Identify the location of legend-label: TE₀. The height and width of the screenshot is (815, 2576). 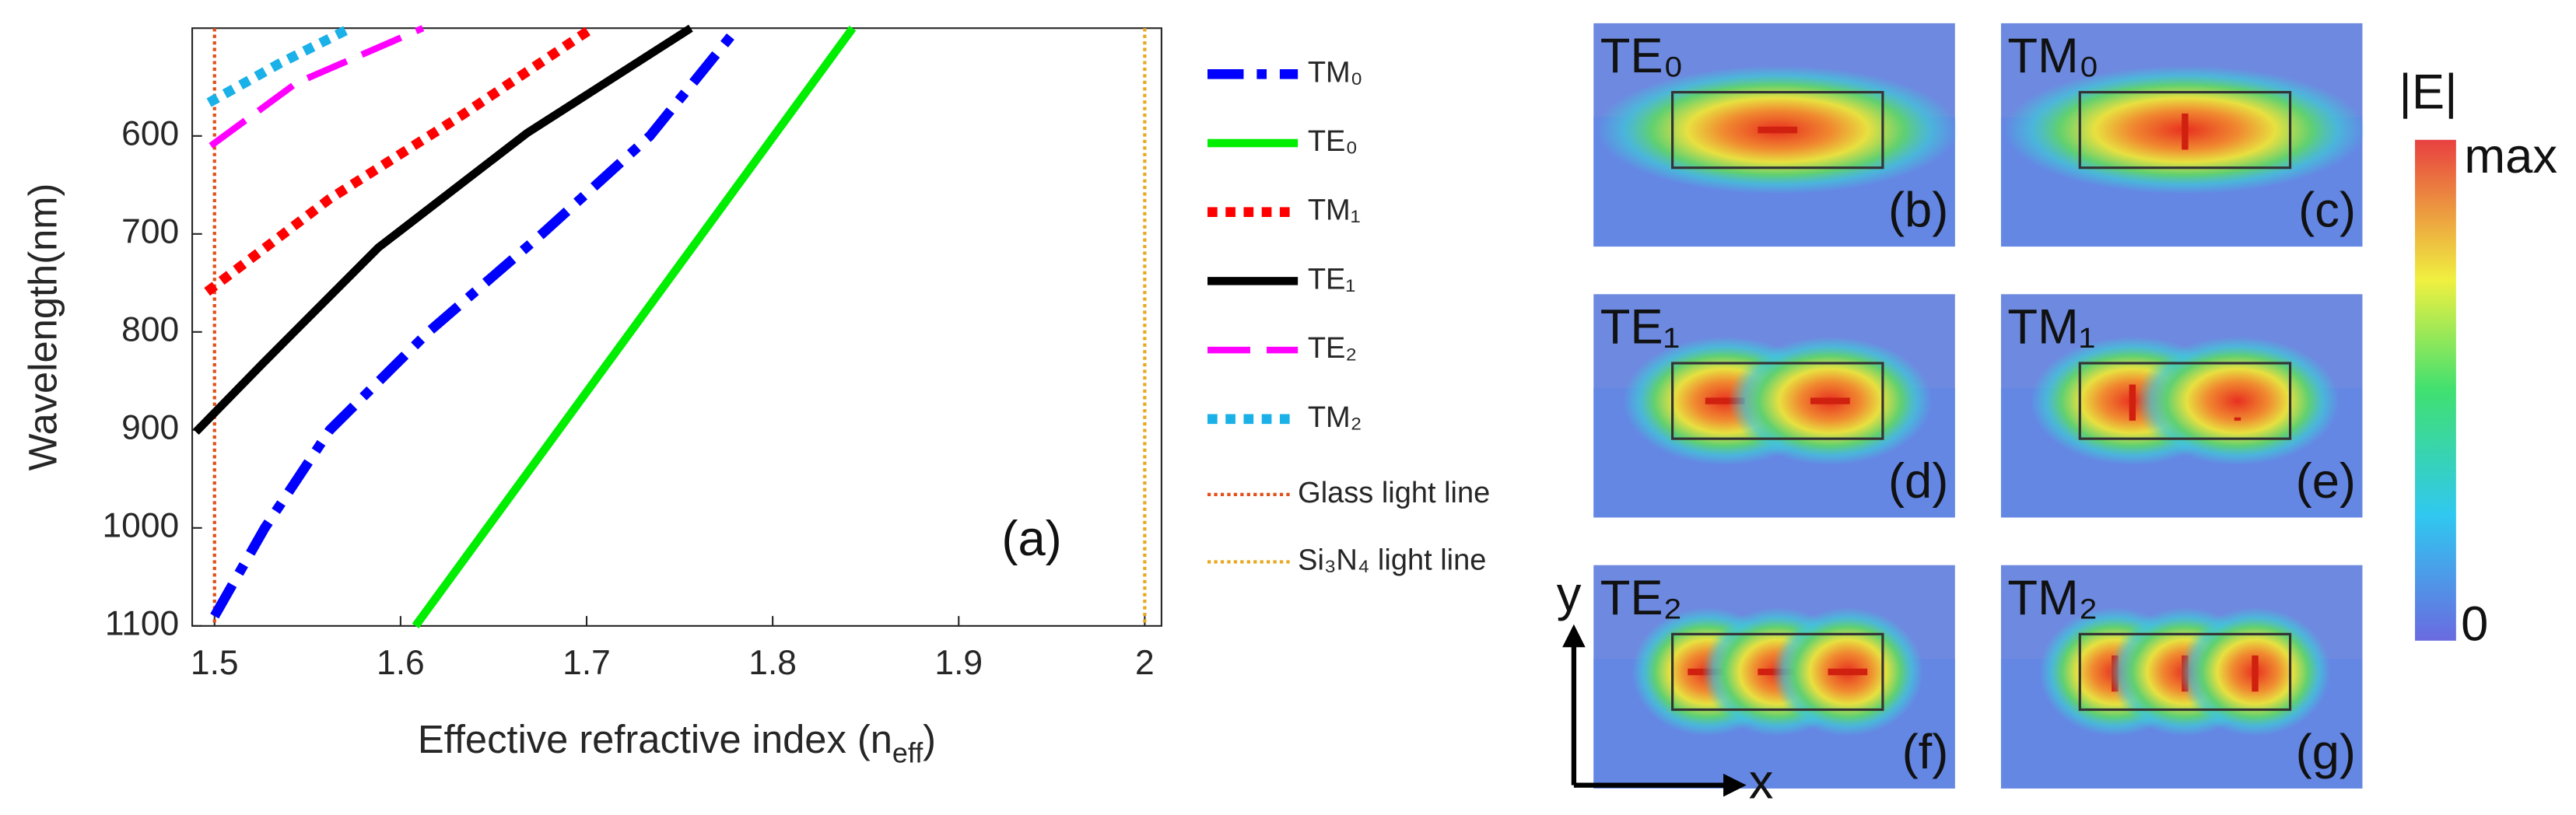
(1333, 141).